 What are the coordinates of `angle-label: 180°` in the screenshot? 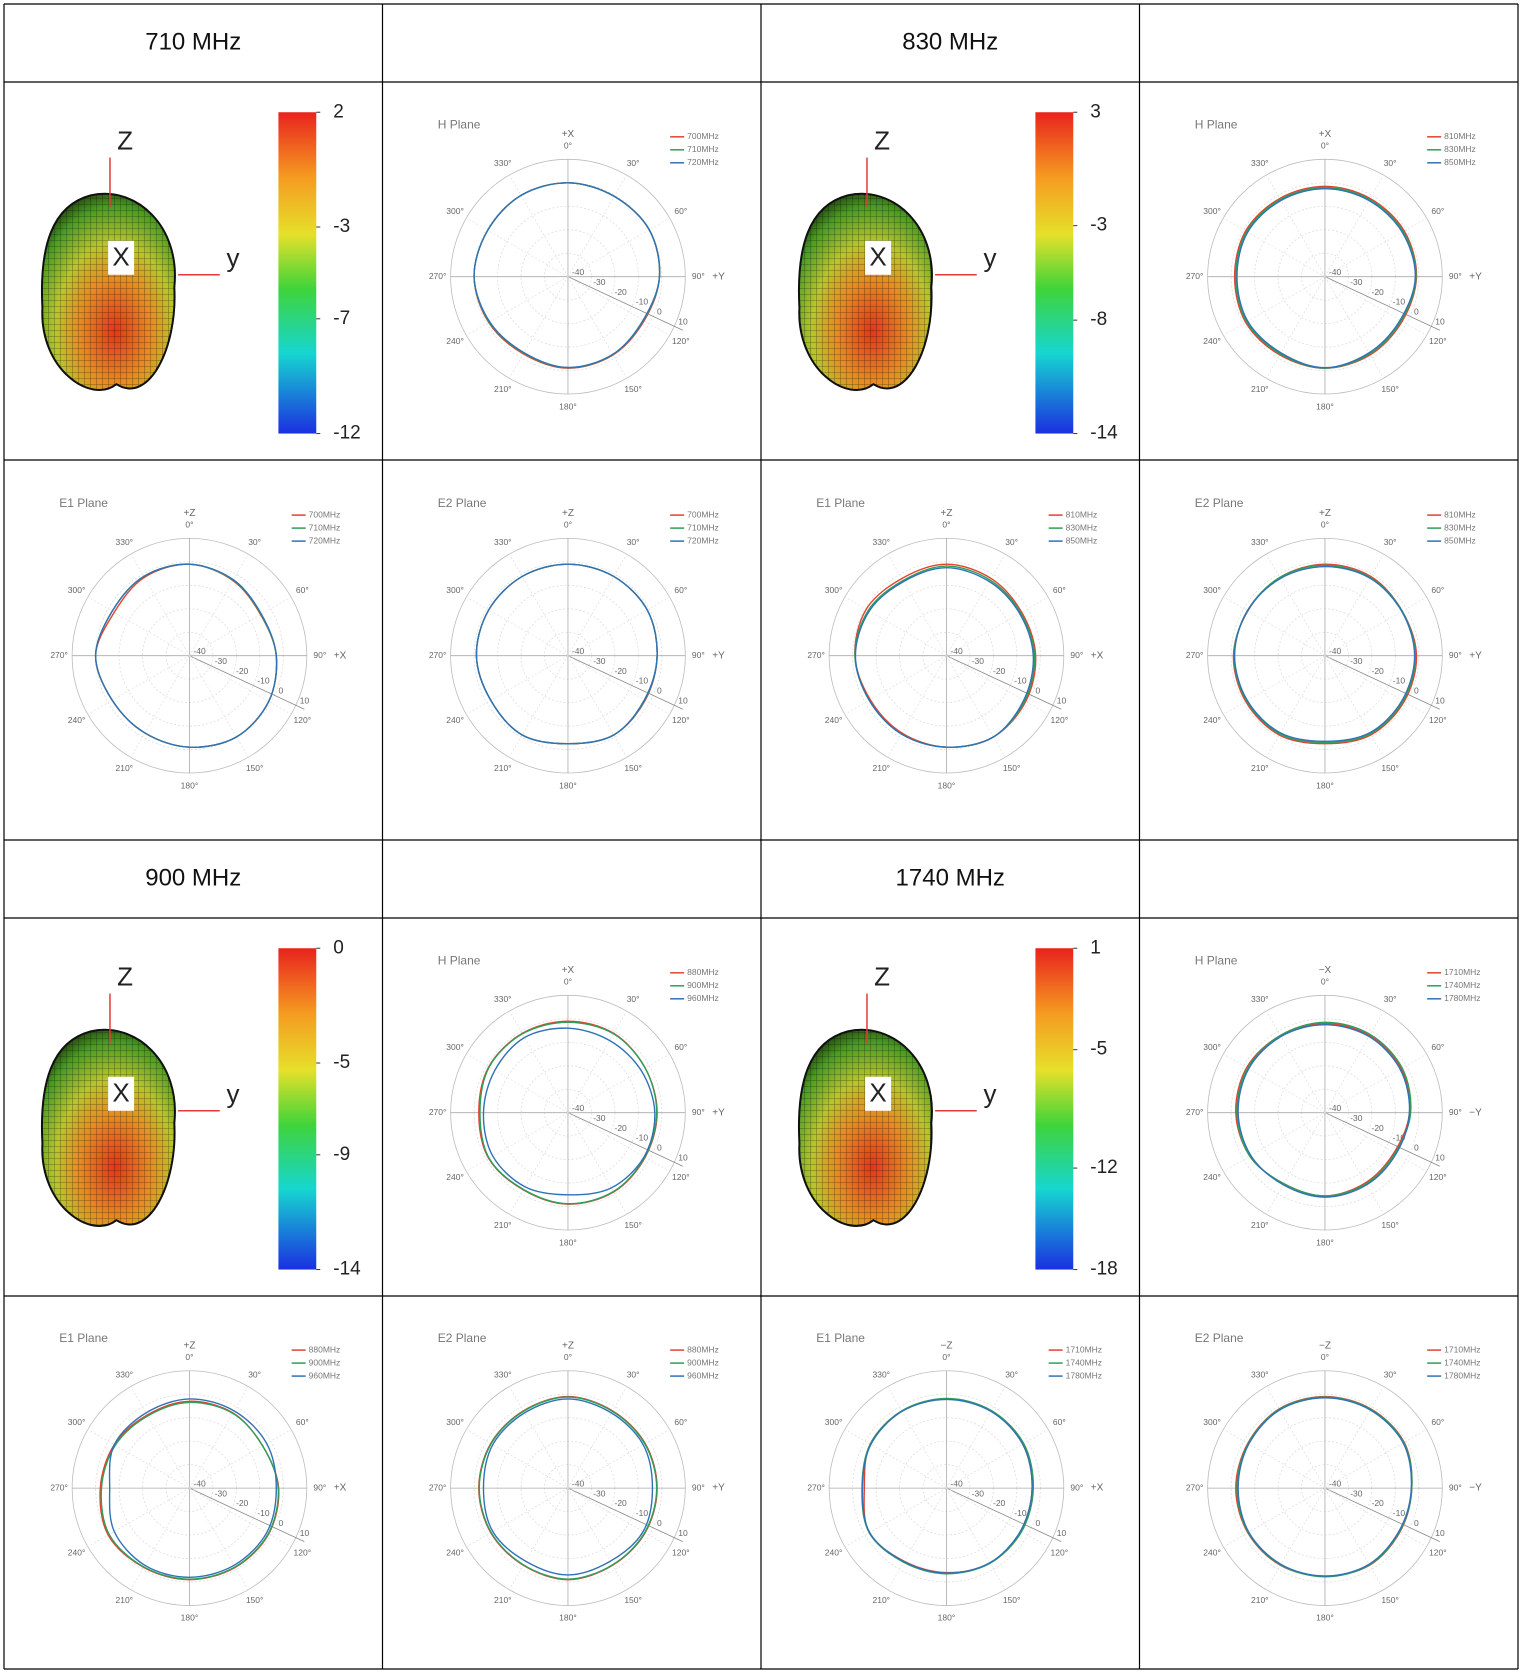 It's located at (947, 1618).